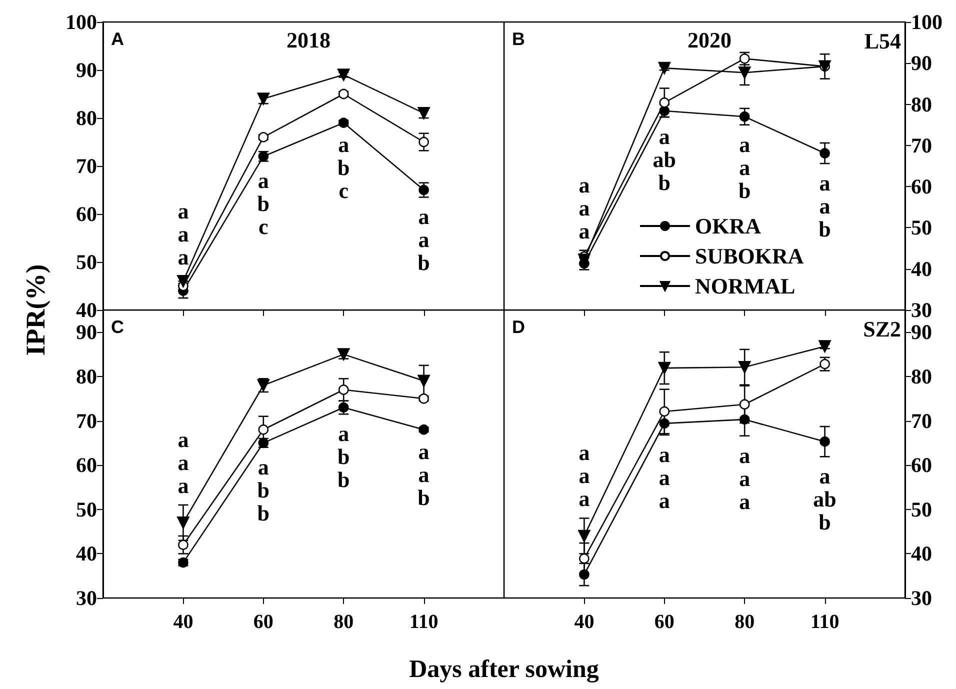  I want to click on legend-label: OKRA, so click(728, 226).